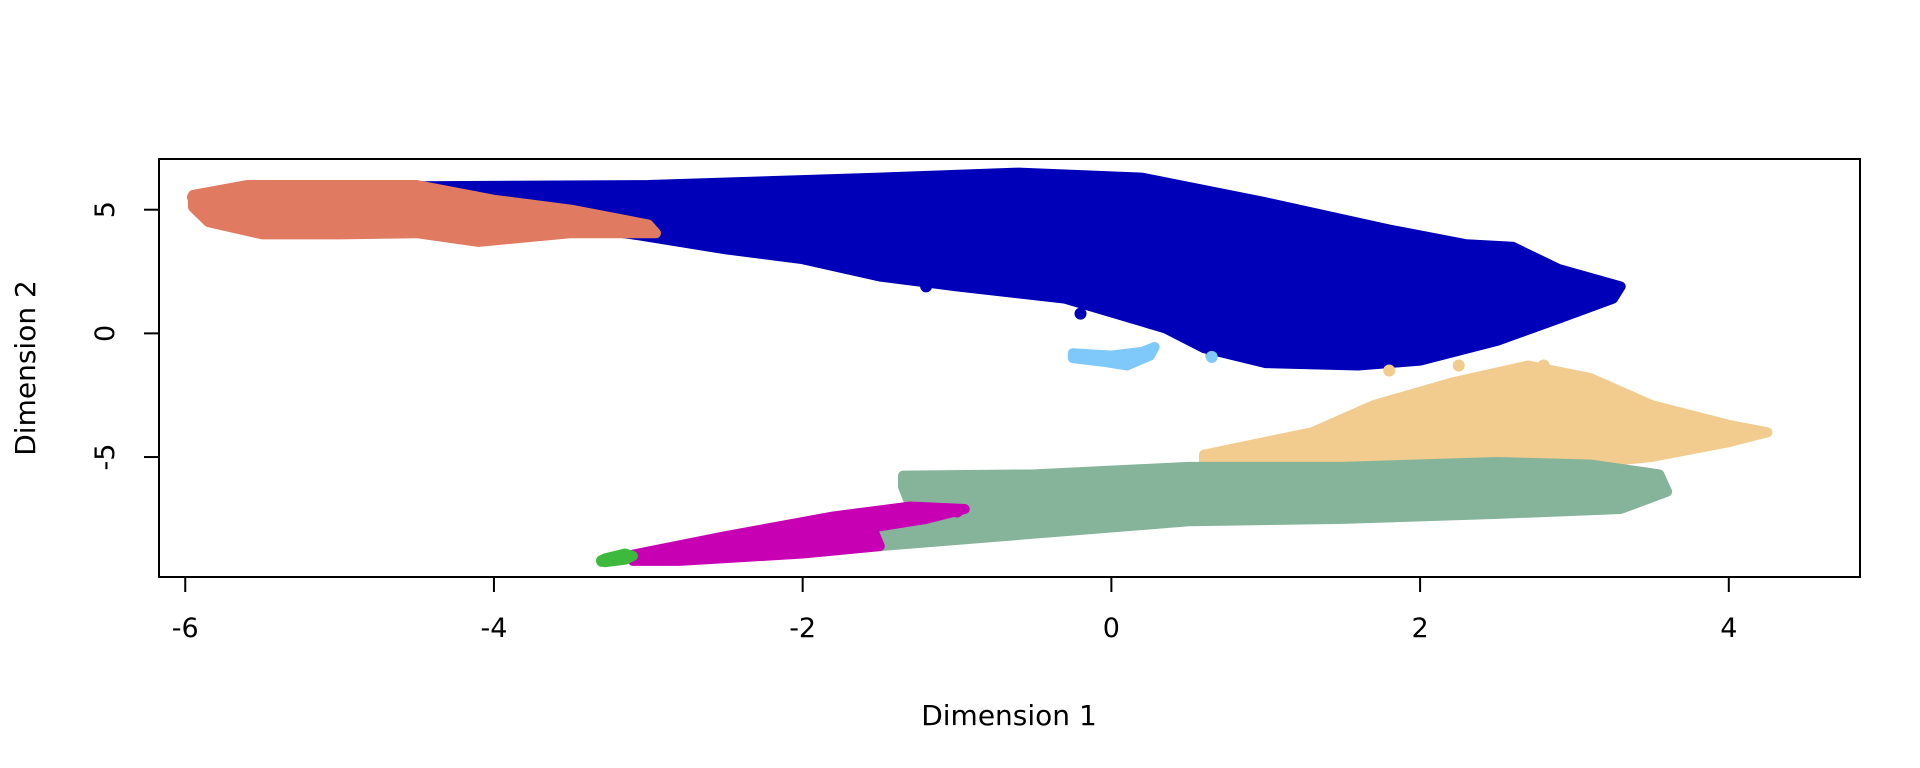 This screenshot has width=1920, height=768. What do you see at coordinates (1728, 628) in the screenshot?
I see `x-tick-label: 4` at bounding box center [1728, 628].